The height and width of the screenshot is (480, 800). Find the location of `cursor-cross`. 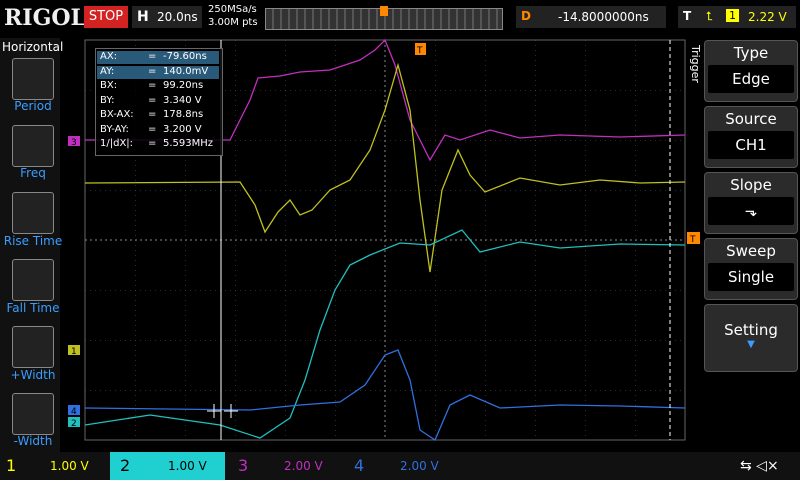

cursor-cross is located at coordinates (222, 411).